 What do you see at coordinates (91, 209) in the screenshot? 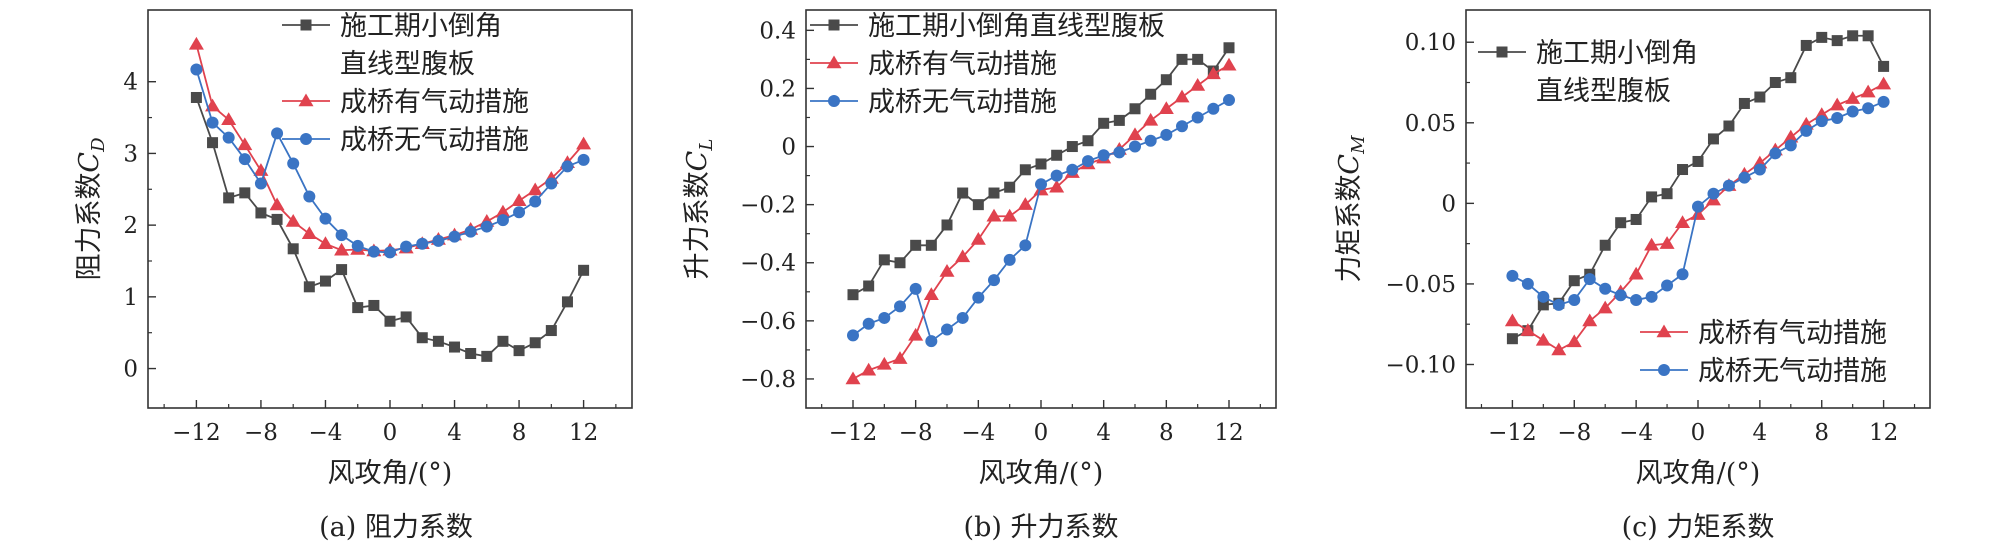
I see `y-axis-title: 阻力系数CD` at bounding box center [91, 209].